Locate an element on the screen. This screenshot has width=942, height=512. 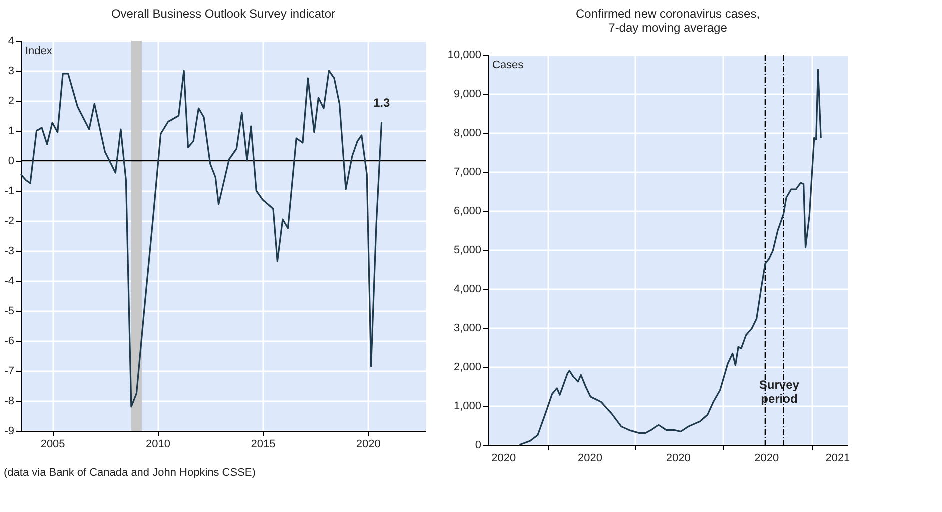
annotation: 1.3 is located at coordinates (381, 103).